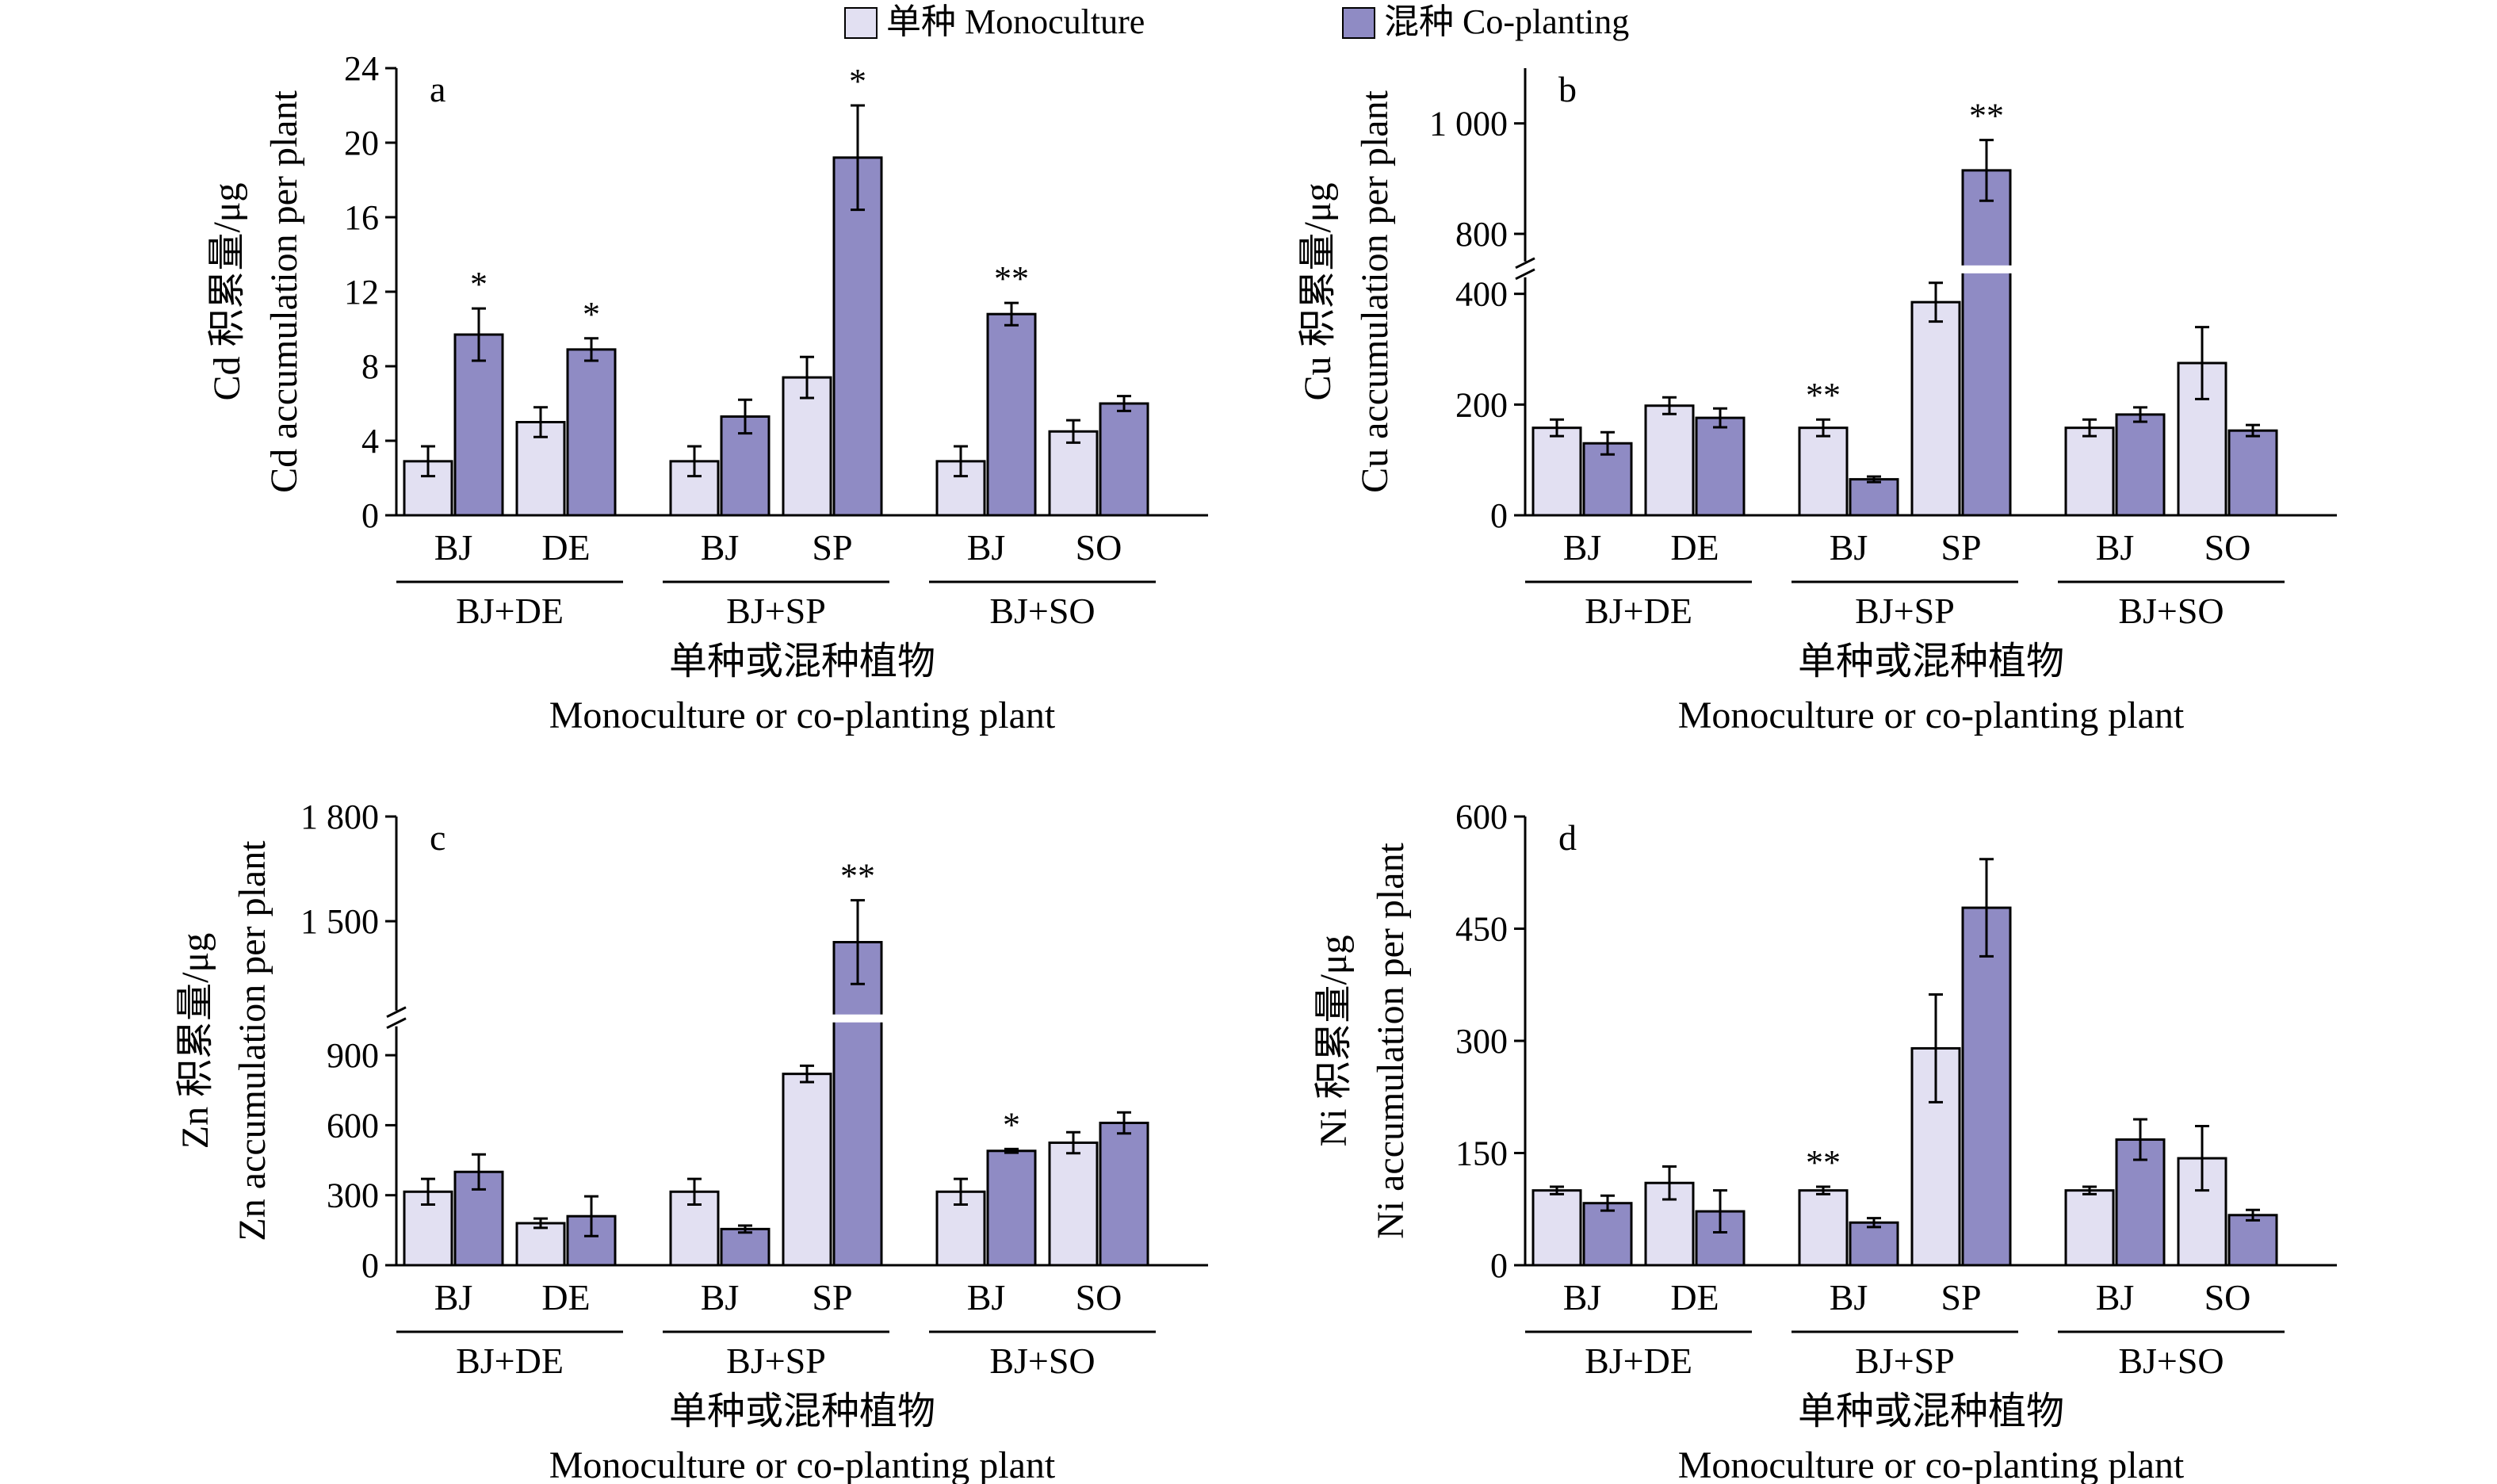 This screenshot has width=2497, height=1484. What do you see at coordinates (370, 366) in the screenshot?
I see `y-tick-label: 8` at bounding box center [370, 366].